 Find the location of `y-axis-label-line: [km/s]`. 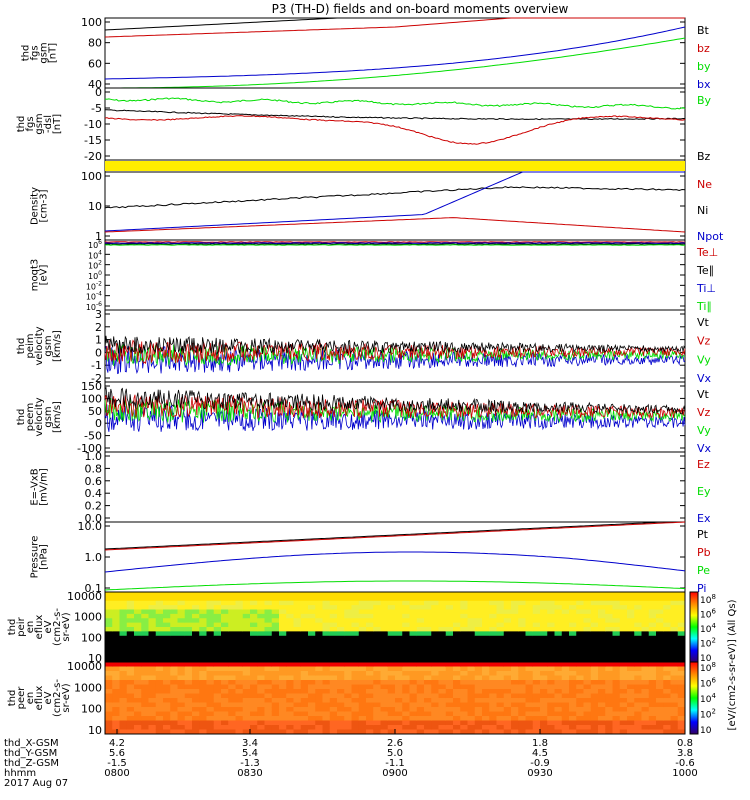

y-axis-label-line: [km/s] is located at coordinates (57, 417).